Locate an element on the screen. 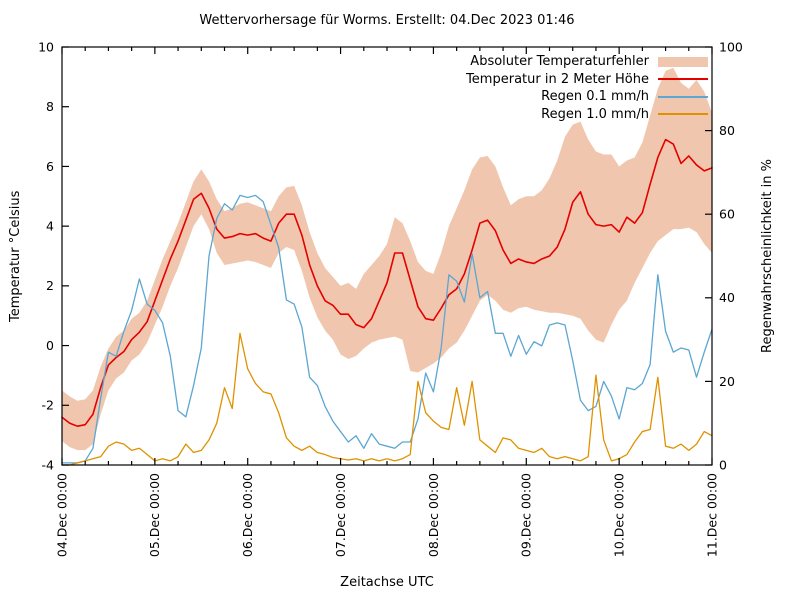 This screenshot has height=600, width=800. y-left-tick-label: -4 is located at coordinates (48, 464).